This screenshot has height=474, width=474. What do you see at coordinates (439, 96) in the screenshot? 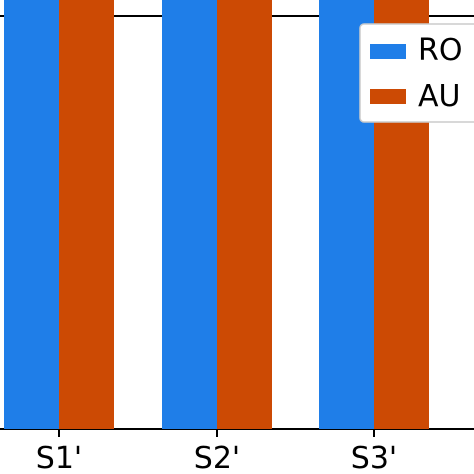
I see `legend-label-au: AU` at bounding box center [439, 96].